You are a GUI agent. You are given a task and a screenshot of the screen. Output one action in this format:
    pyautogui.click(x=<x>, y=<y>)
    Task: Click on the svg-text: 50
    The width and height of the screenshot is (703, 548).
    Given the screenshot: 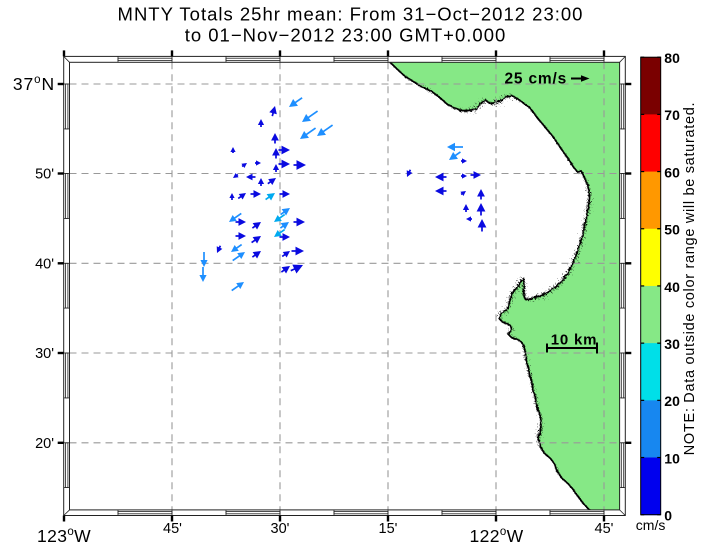 What is the action you would take?
    pyautogui.click(x=672, y=230)
    